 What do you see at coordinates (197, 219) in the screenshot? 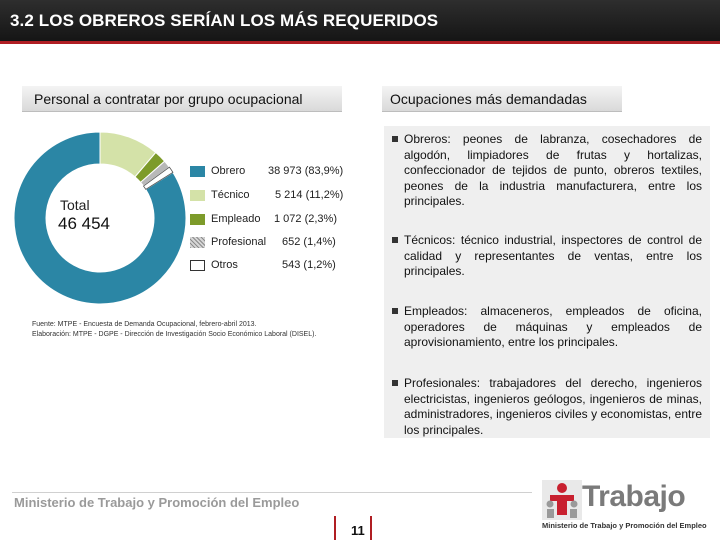
I see `legend-swatch-empleado` at bounding box center [197, 219].